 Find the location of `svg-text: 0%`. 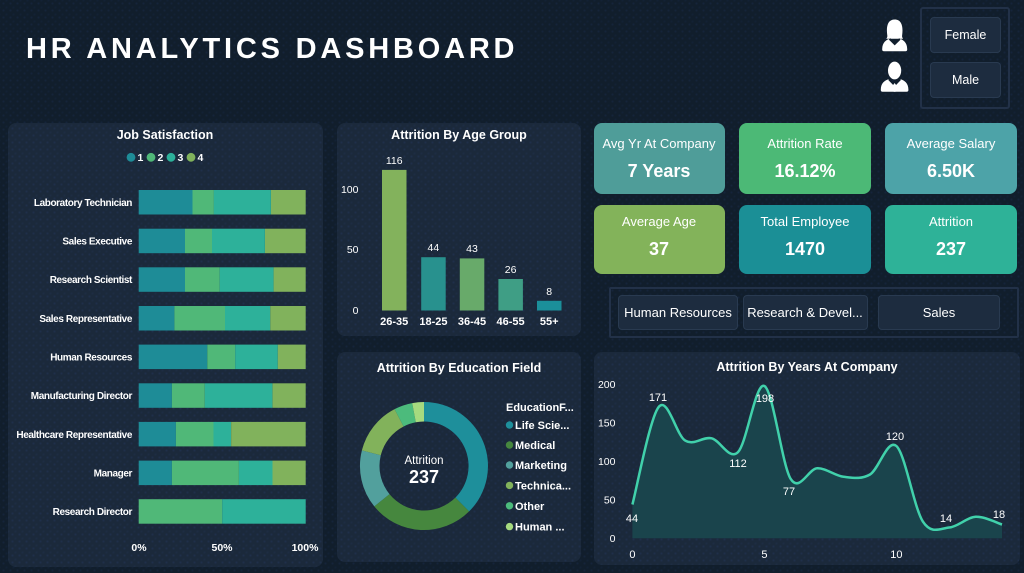

svg-text: 0% is located at coordinates (139, 548).